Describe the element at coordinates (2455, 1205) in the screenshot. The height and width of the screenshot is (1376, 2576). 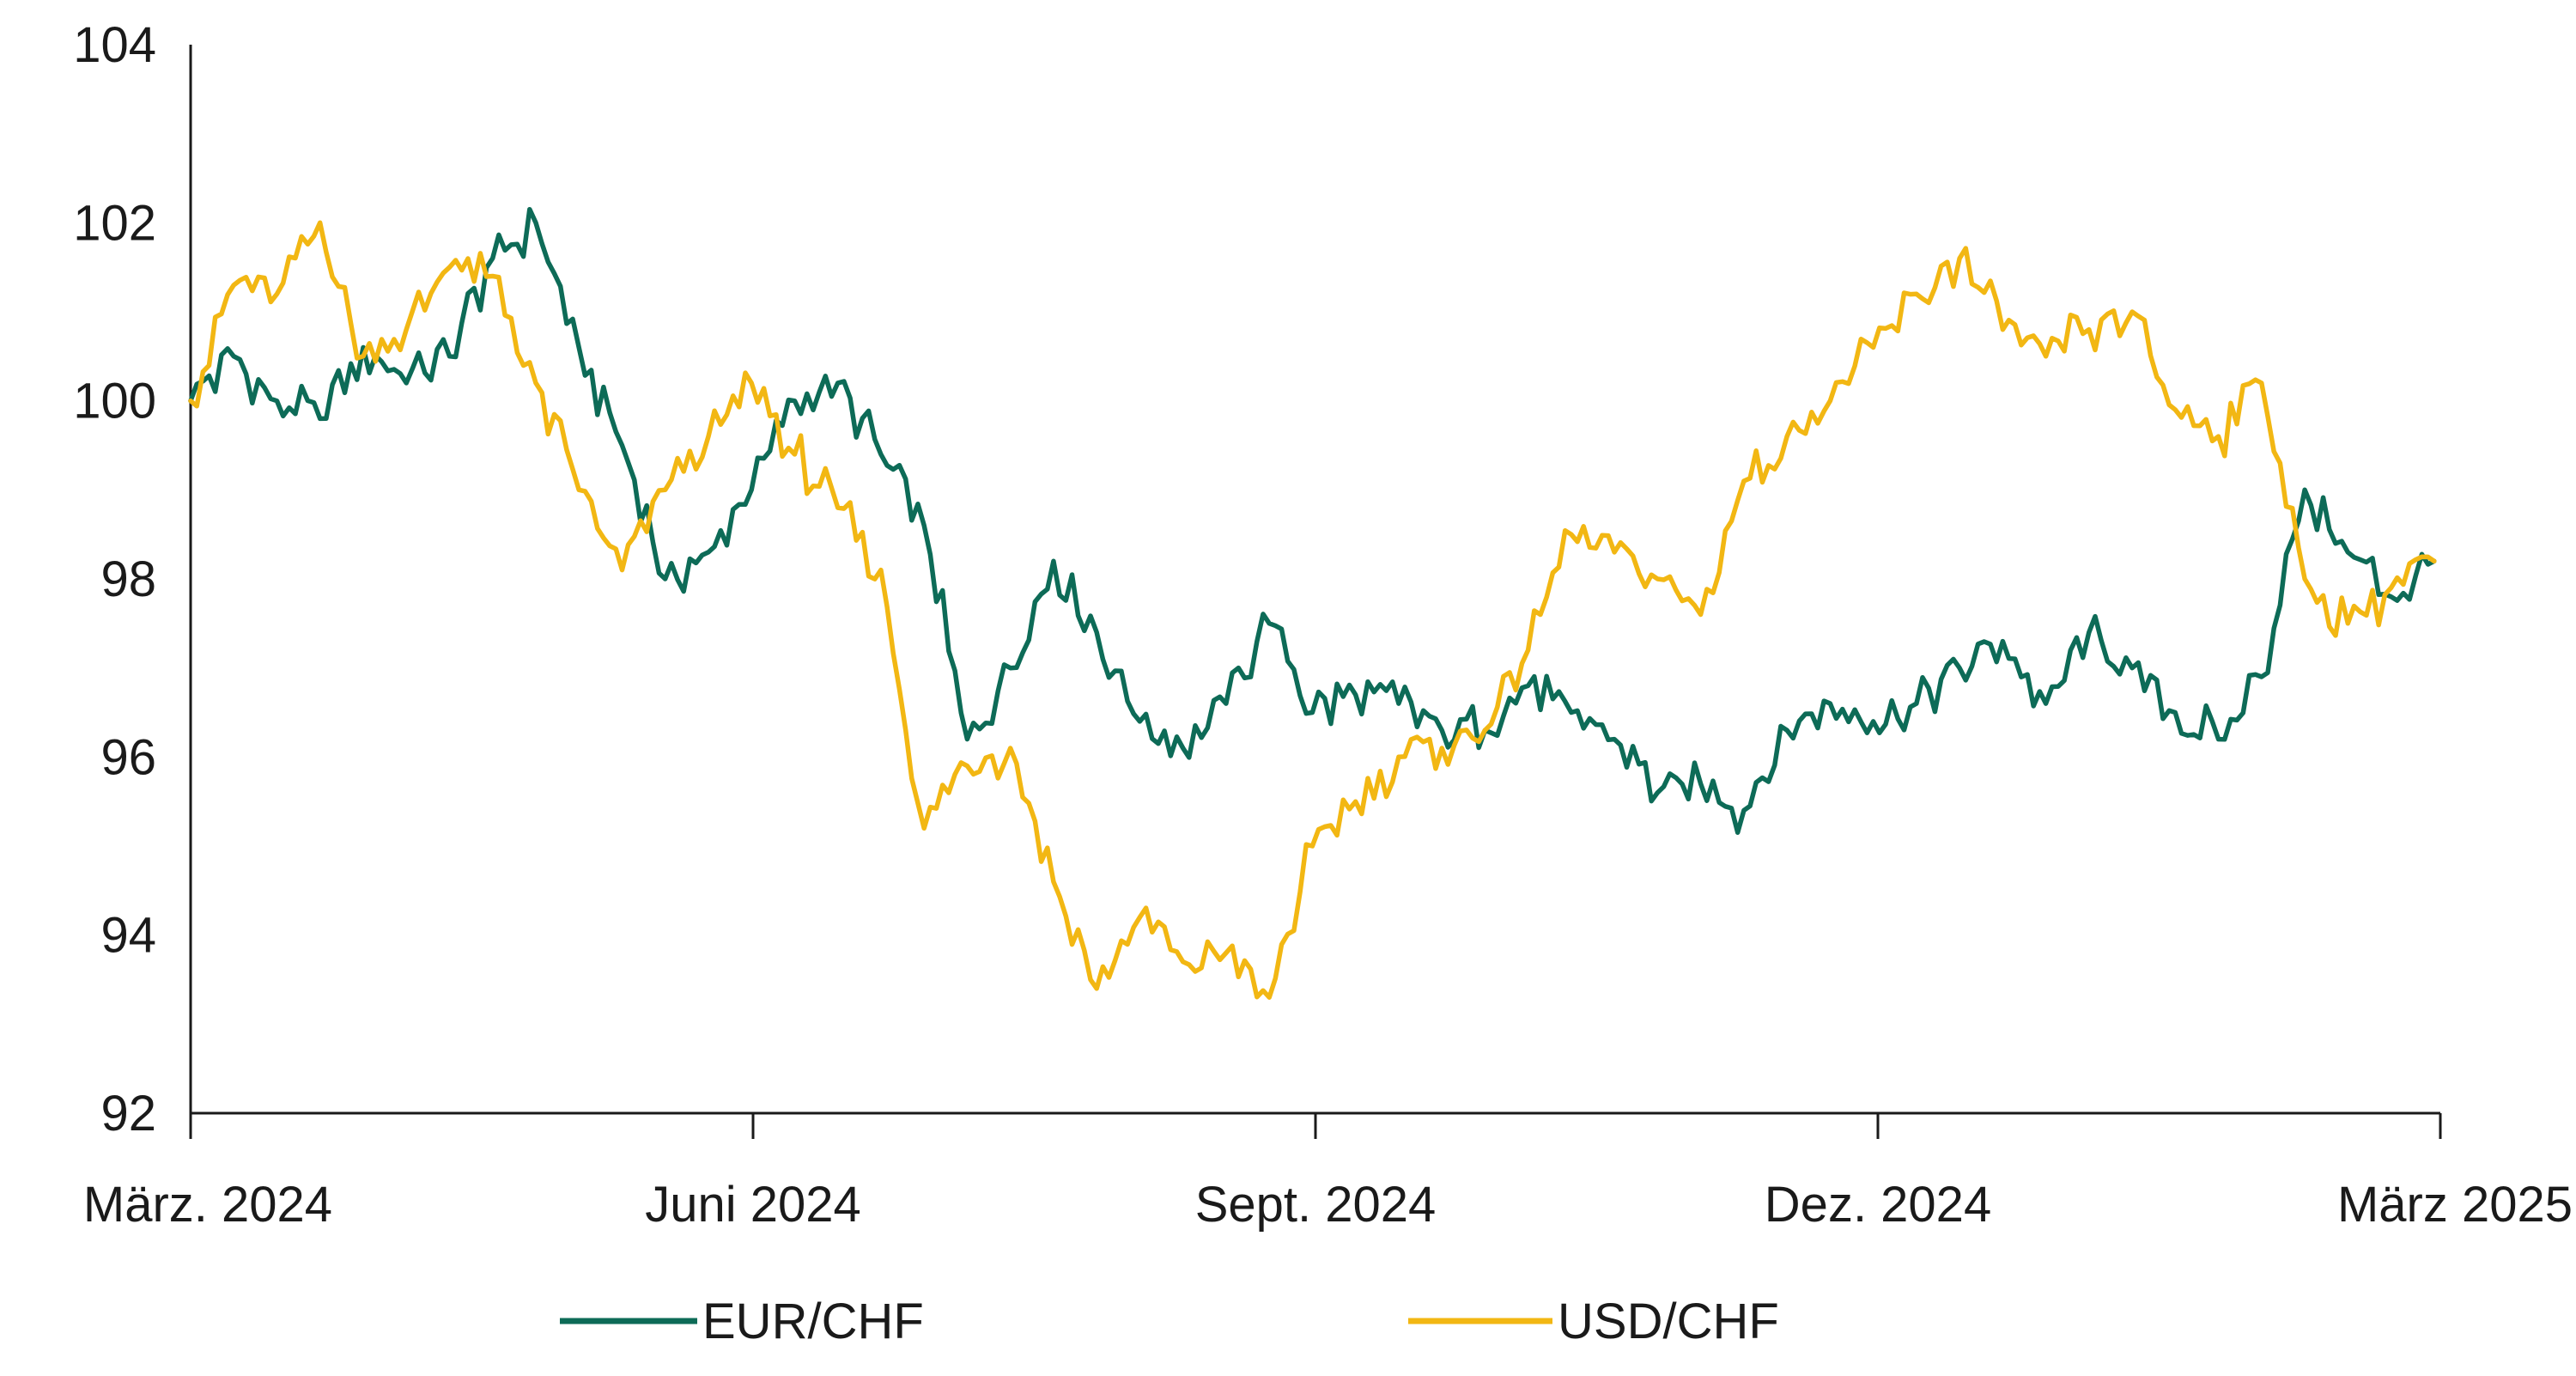
I see `x-tick-label: März 2025` at that location.